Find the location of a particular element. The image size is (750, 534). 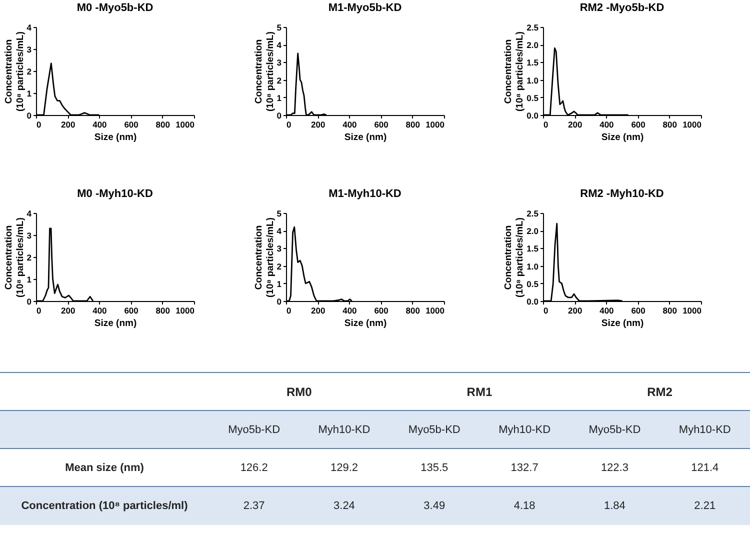

text: 4.18 is located at coordinates (524, 505).